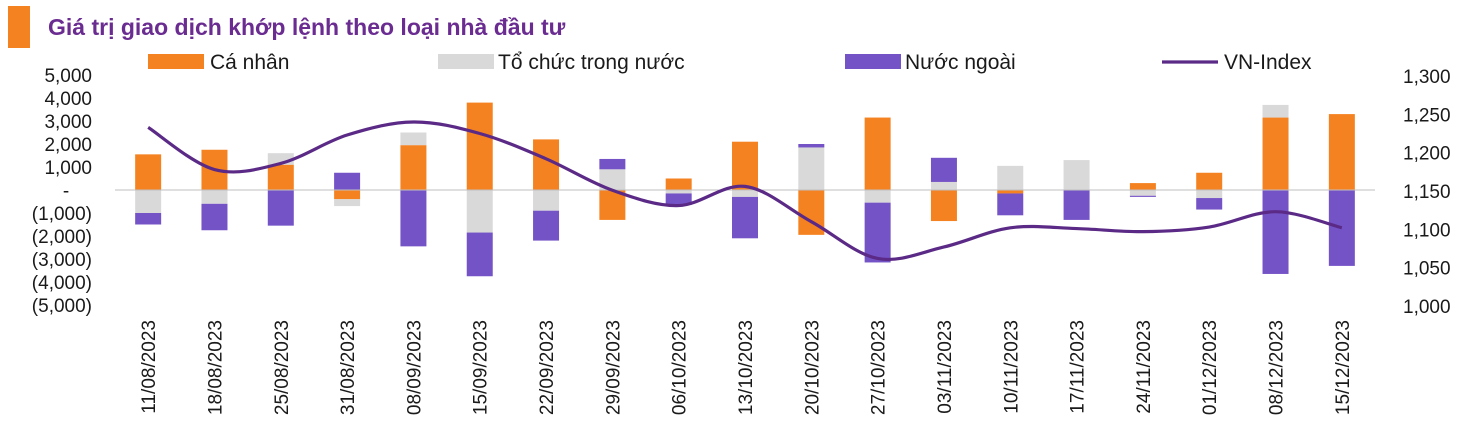  I want to click on left-tick-label: 3,000, so click(68, 122).